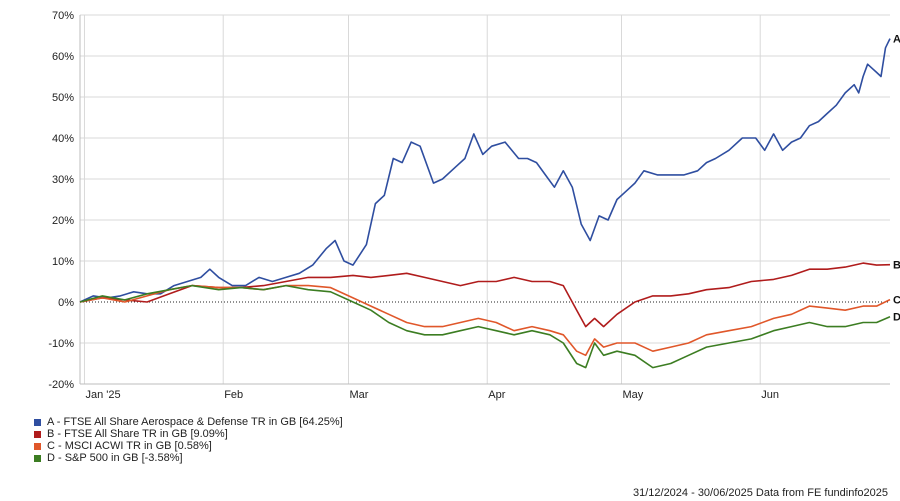 The height and width of the screenshot is (501, 900). I want to click on x-axis-tick-labels: Jan '25 Feb Mar Apr May Jun, so click(431, 395).